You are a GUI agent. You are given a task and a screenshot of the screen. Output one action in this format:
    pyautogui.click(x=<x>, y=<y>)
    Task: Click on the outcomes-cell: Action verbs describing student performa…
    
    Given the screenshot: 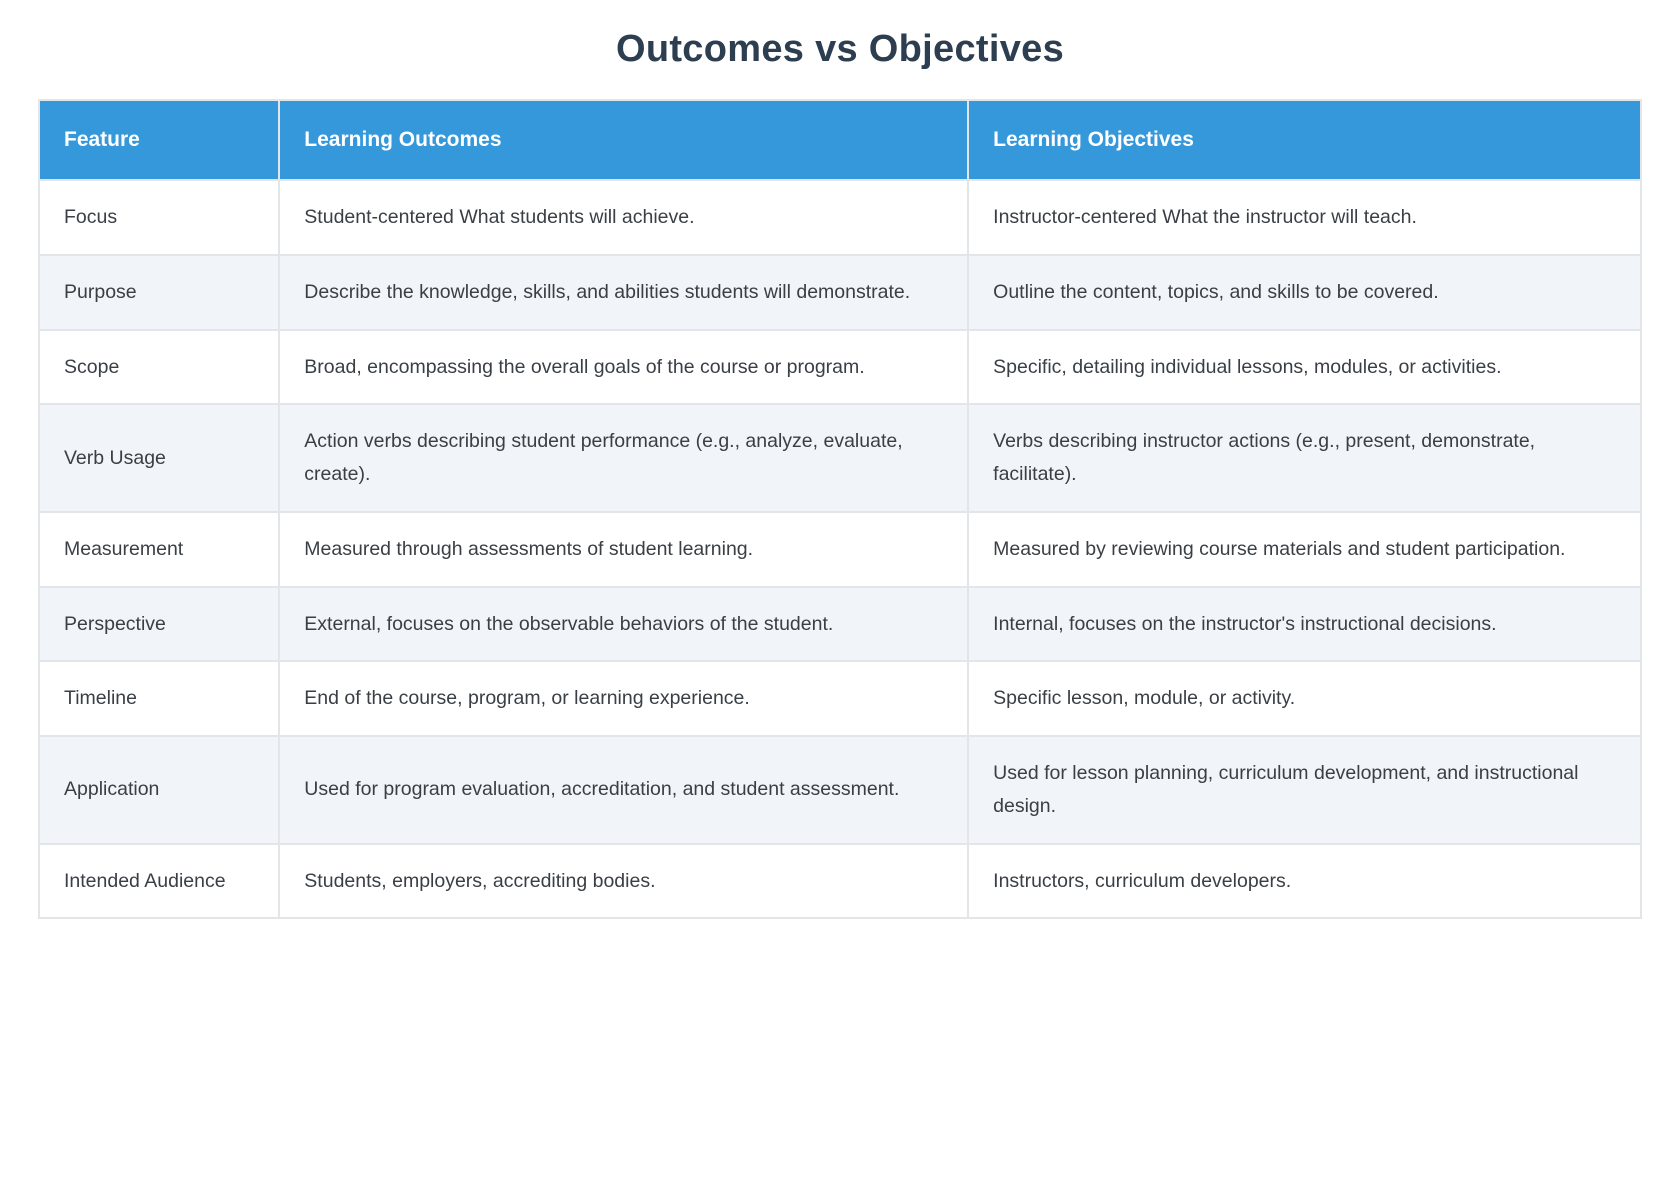 What is the action you would take?
    pyautogui.click(x=624, y=458)
    